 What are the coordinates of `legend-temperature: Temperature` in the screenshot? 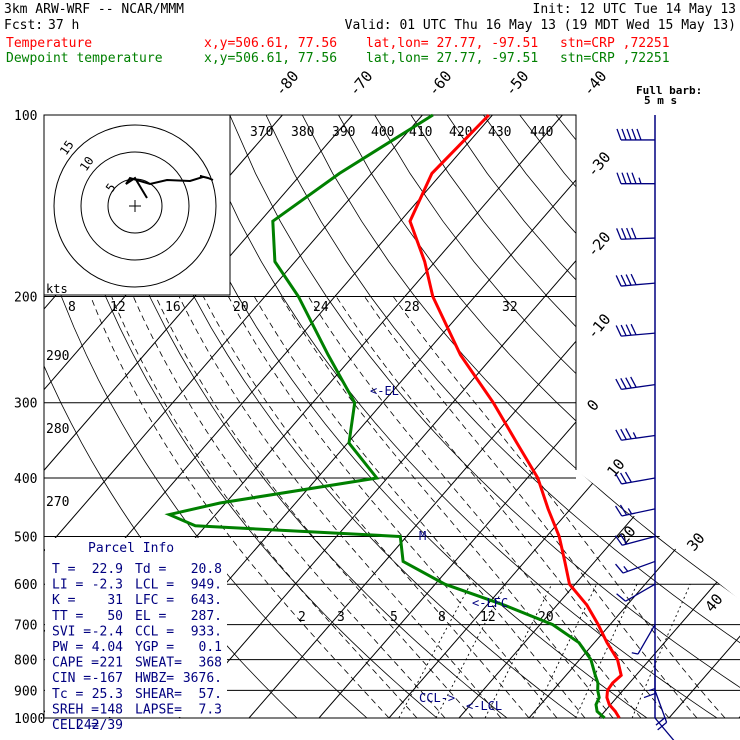 It's located at (49, 43).